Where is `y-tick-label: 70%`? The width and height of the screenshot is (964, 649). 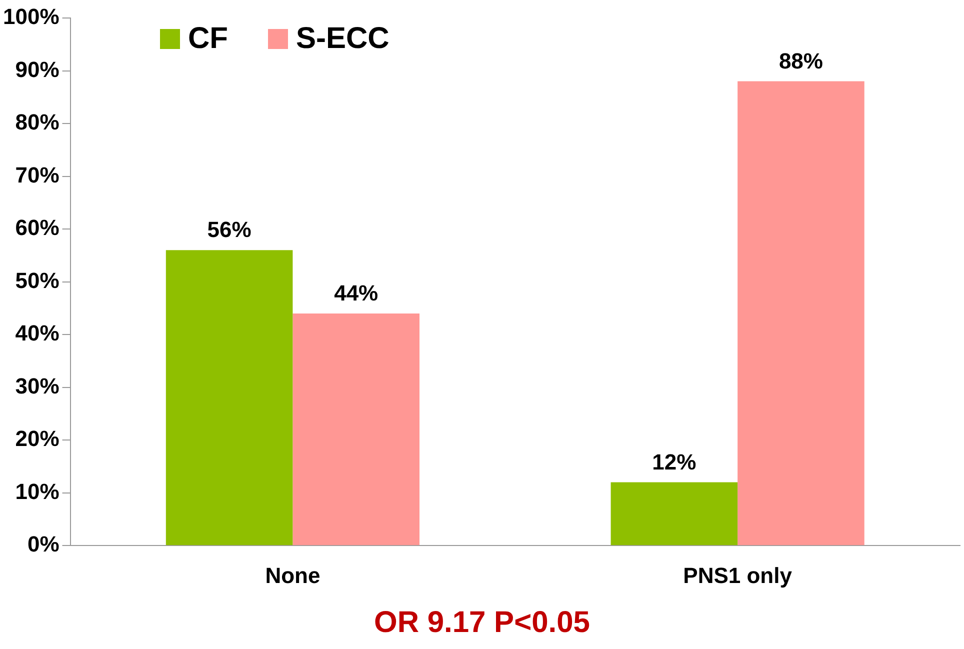 y-tick-label: 70% is located at coordinates (37, 175).